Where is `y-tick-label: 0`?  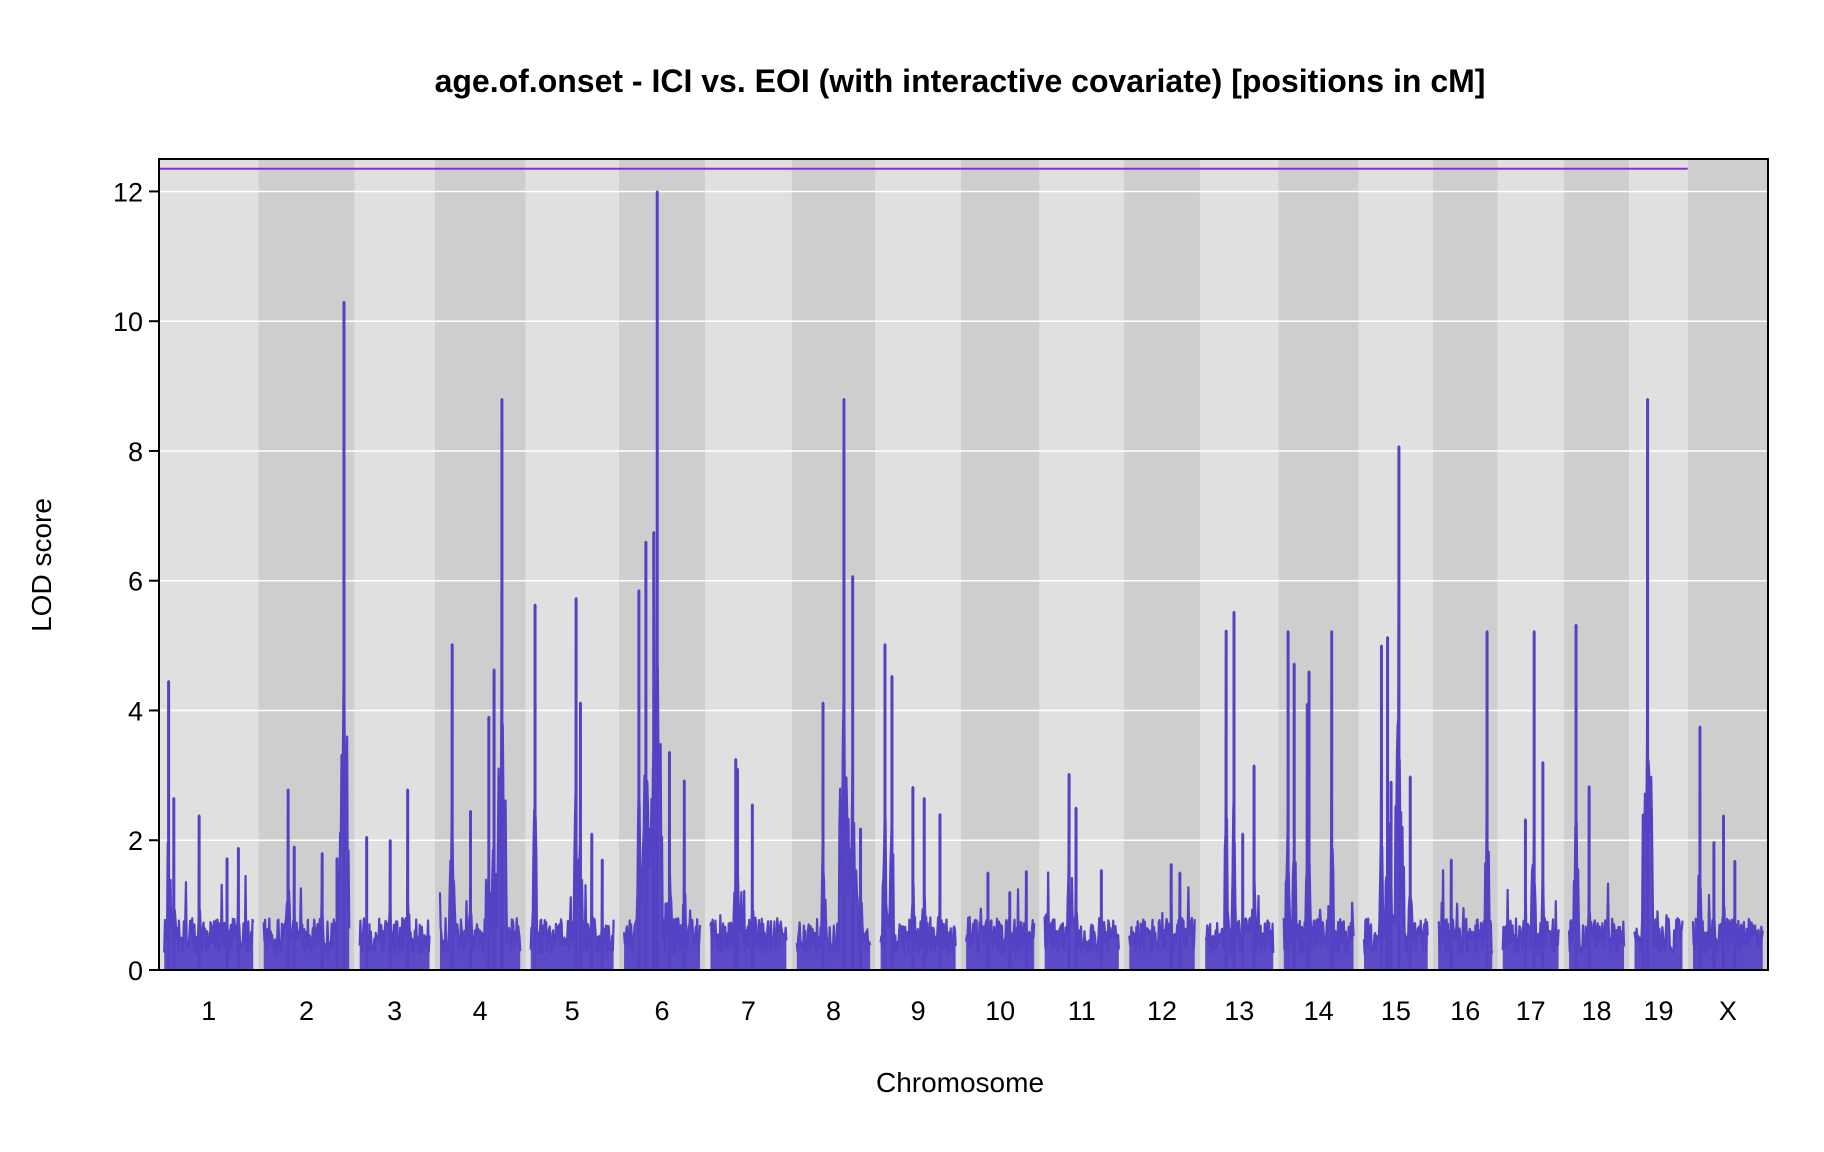
y-tick-label: 0 is located at coordinates (135, 971).